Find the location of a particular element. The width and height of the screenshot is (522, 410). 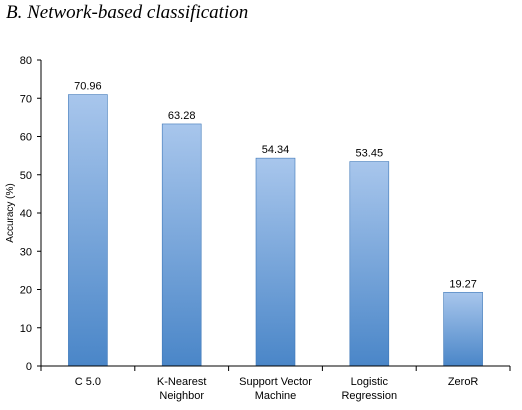

chart-title: B. Network-based classification is located at coordinates (127, 12).